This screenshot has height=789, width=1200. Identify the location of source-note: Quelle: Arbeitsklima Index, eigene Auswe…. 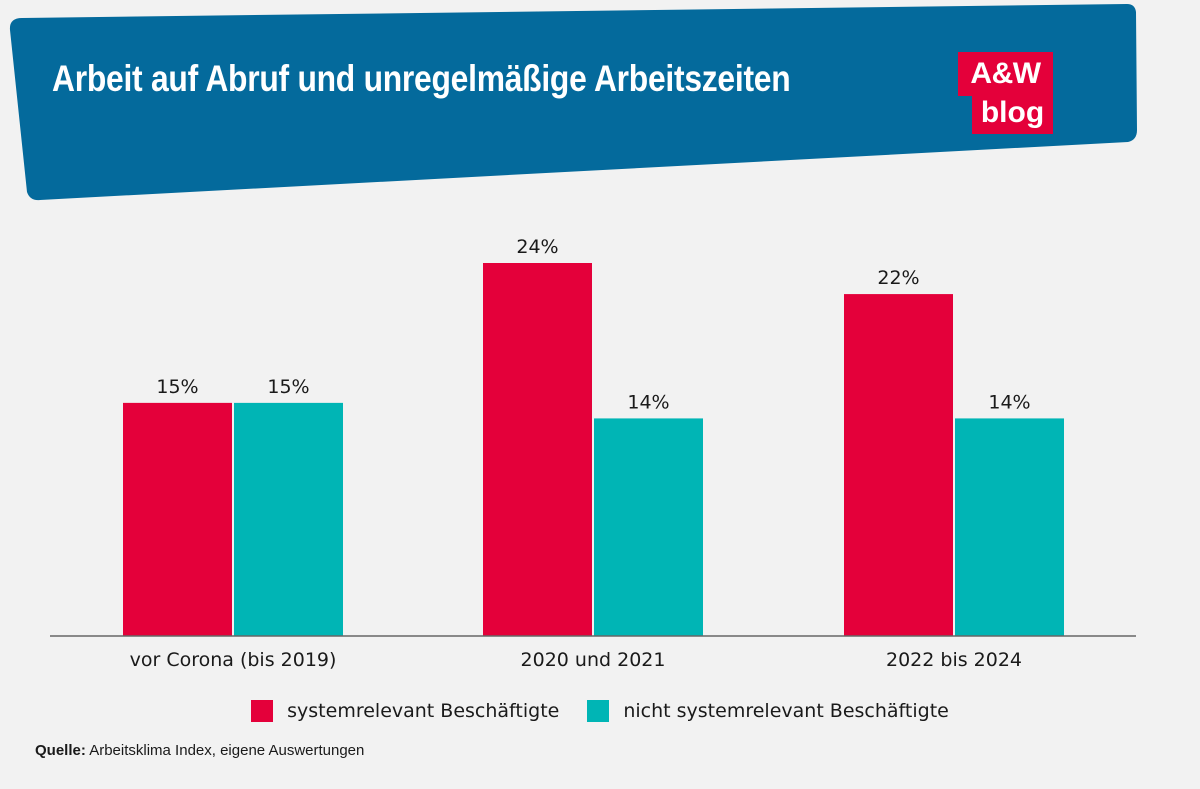
(199, 750).